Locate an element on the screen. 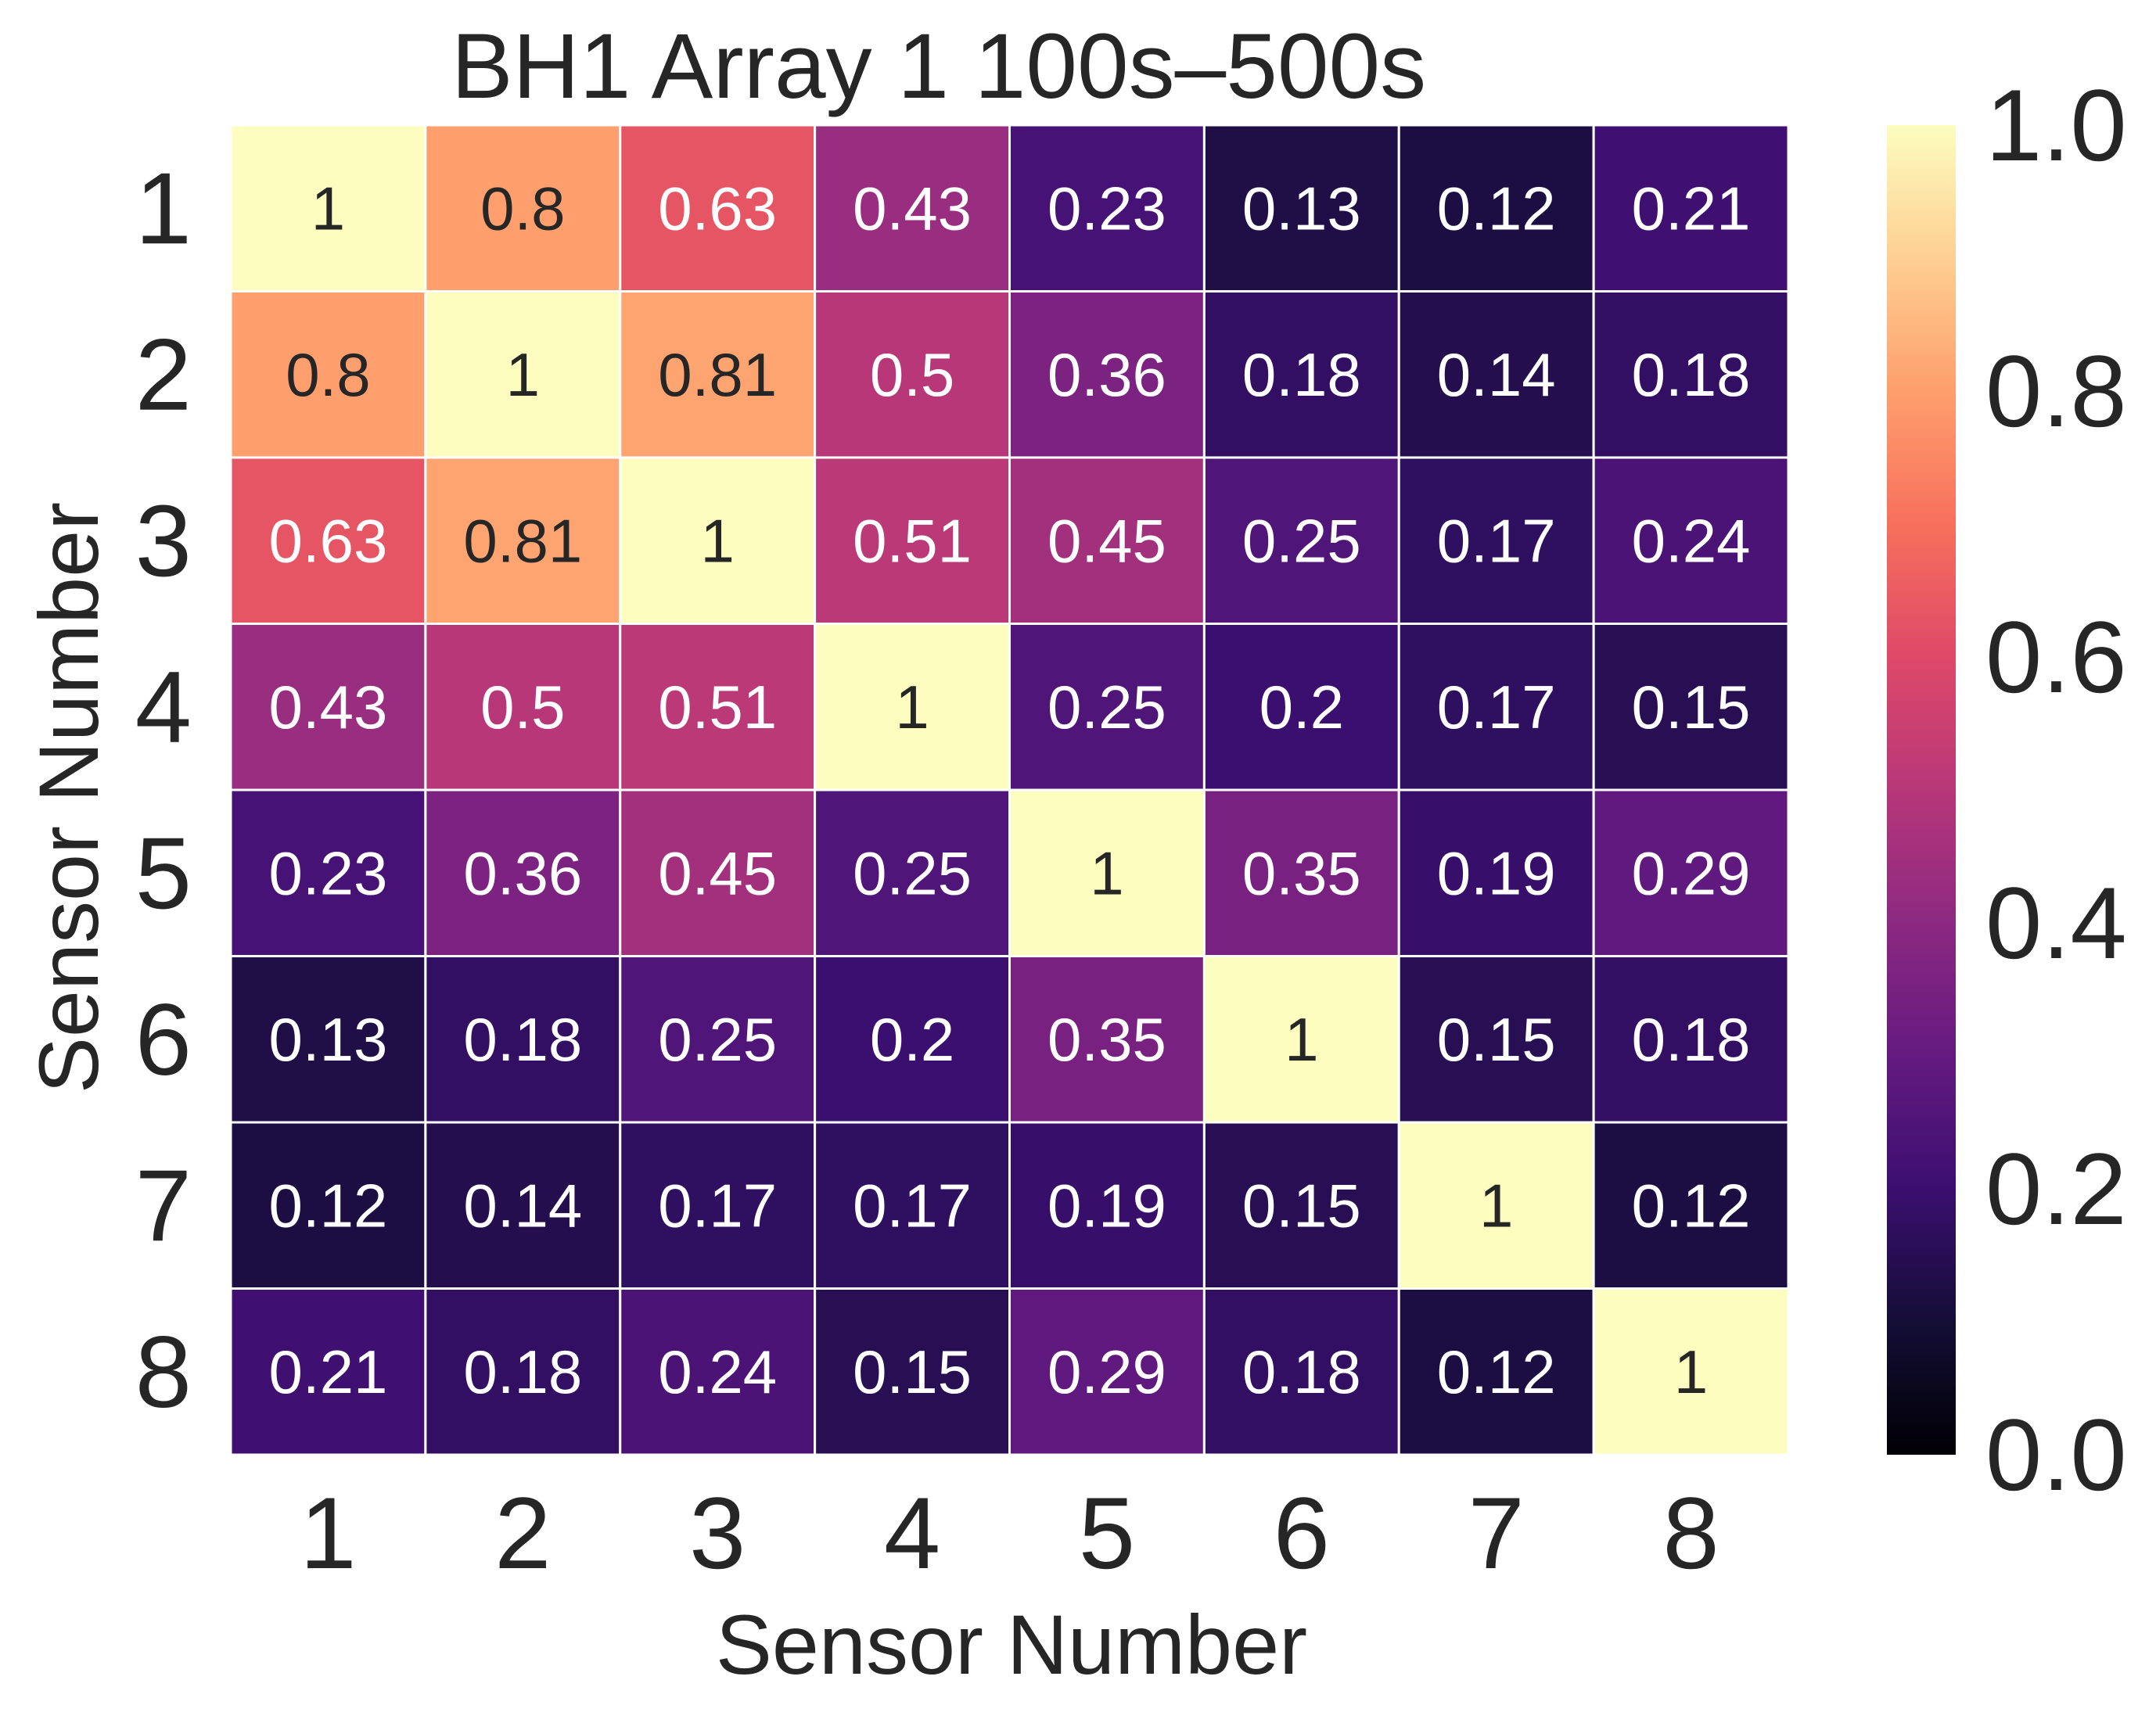 Image resolution: width=2156 pixels, height=1723 pixels. y-tick-label-5: 5 is located at coordinates (163, 873).